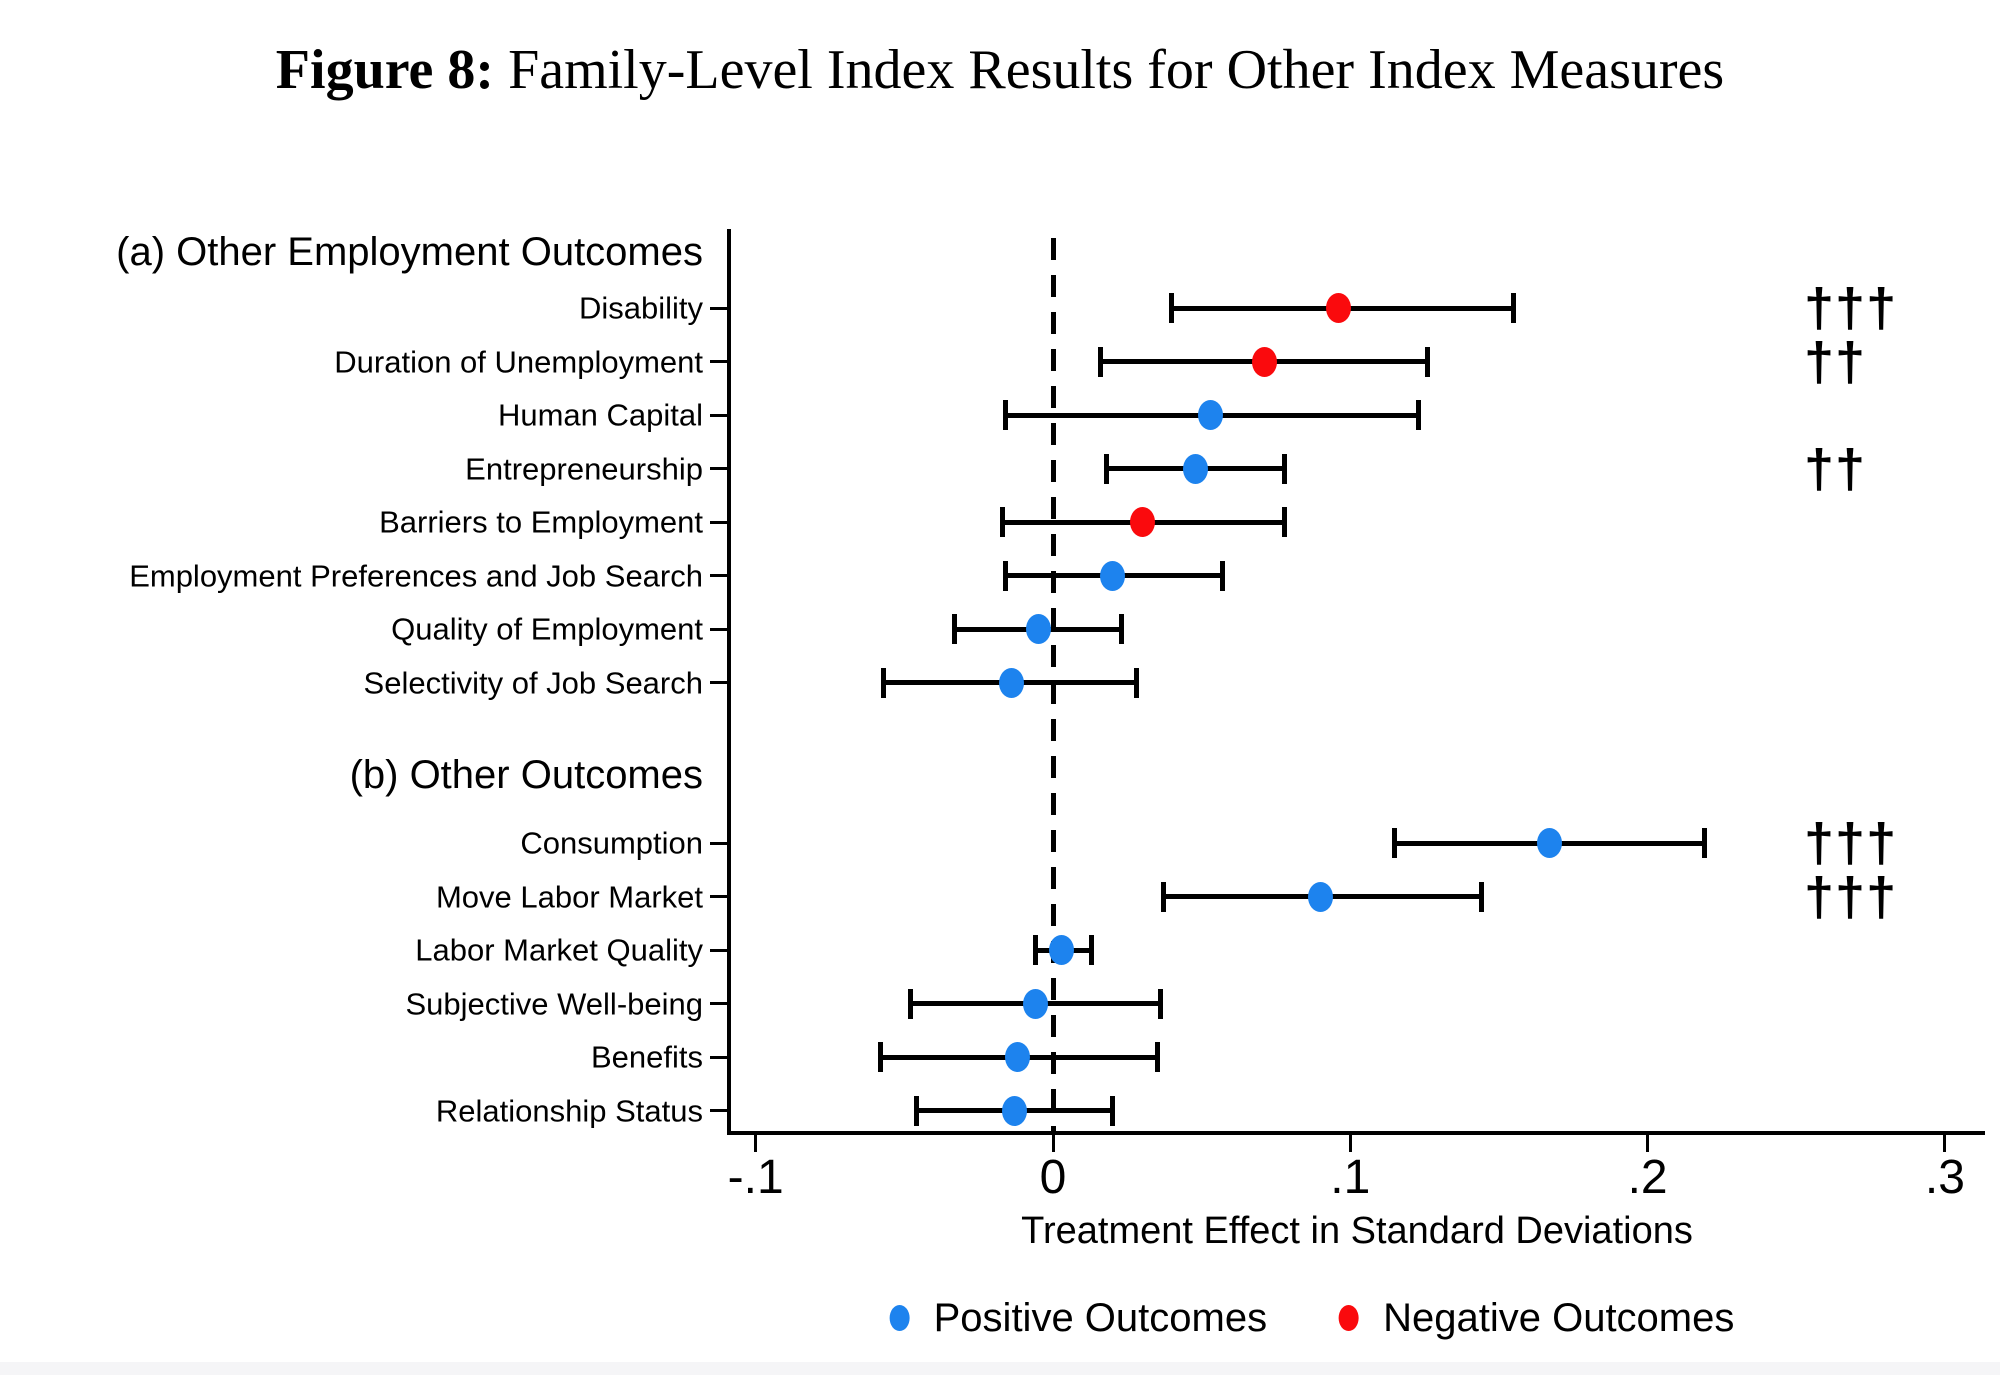 This screenshot has height=1375, width=2000. Describe the element at coordinates (755, 1177) in the screenshot. I see `x-tick-label: -.1` at that location.